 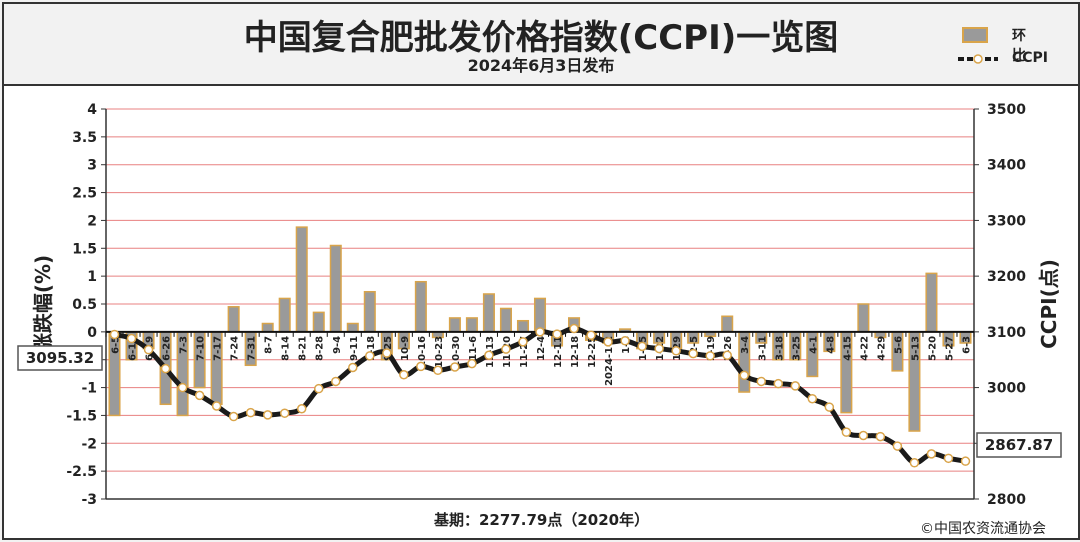 What do you see at coordinates (541, 348) in the screenshot?
I see `x-tick-label: 12-4` at bounding box center [541, 348].